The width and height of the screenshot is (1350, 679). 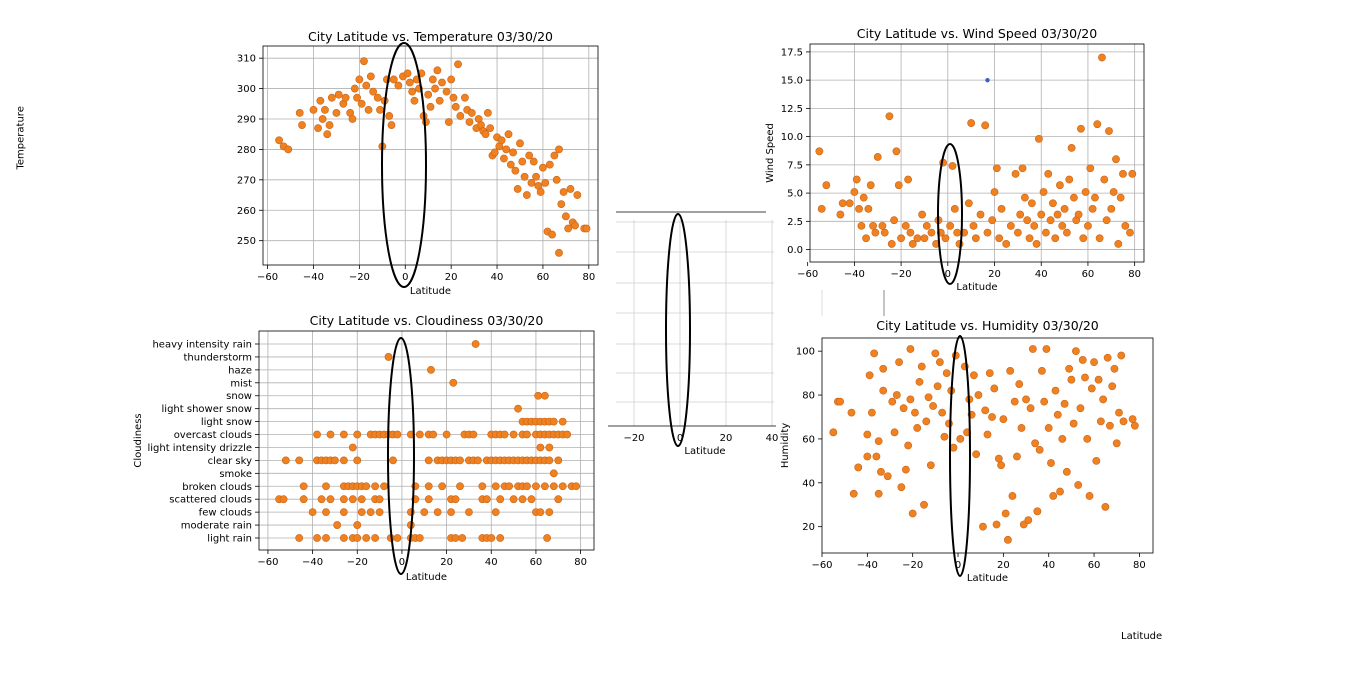 I want to click on fragment-background, so click(x=691, y=319).